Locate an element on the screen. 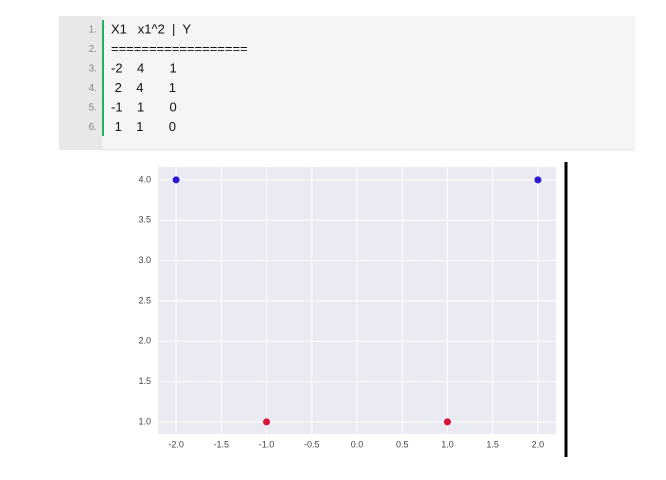 This screenshot has height=480, width=666. code-line: 2 4 1 is located at coordinates (143, 87).